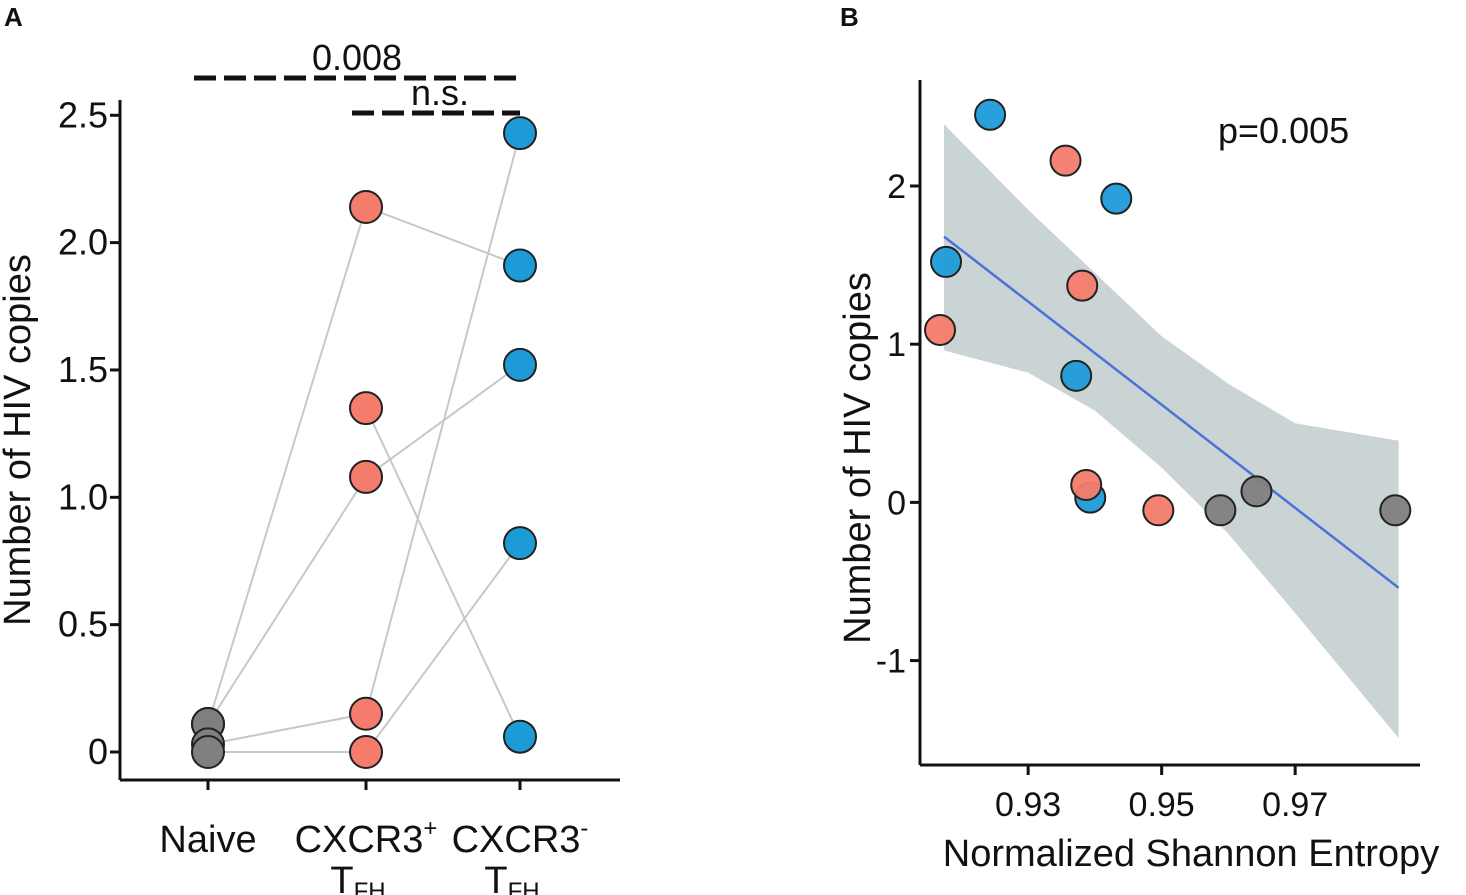  I want to click on x-axis-label: Normalized Shannon Entropy, so click(1191, 854).